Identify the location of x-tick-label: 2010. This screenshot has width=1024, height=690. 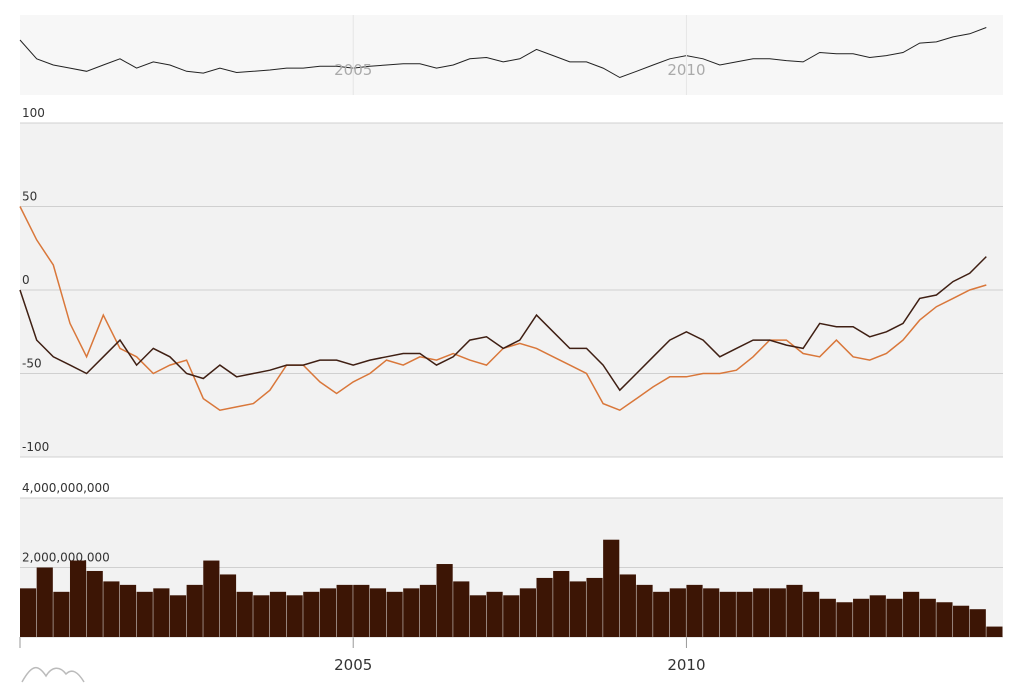
(686, 665).